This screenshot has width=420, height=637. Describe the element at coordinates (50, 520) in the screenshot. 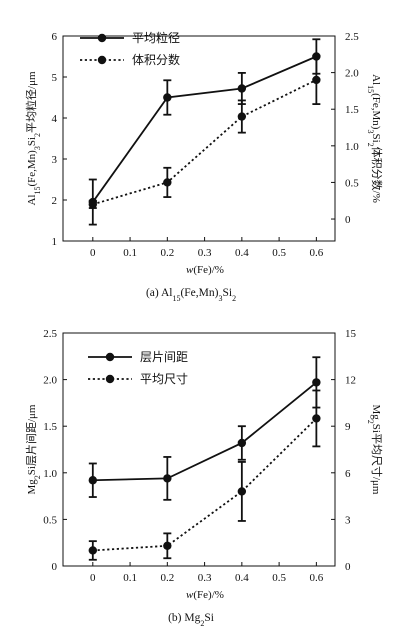

I see `left-tick-label: 0.5` at that location.